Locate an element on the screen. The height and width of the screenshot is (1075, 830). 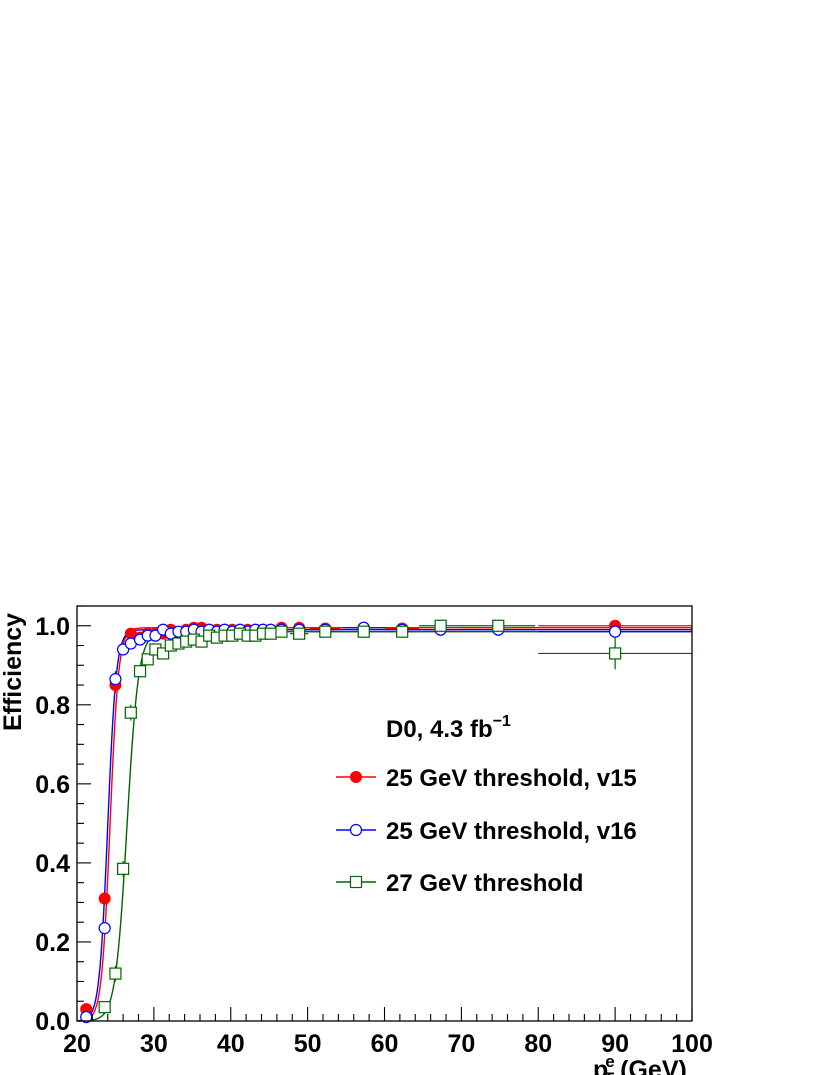
legend-entry-label: 27 GeV threshold is located at coordinates (484, 883).